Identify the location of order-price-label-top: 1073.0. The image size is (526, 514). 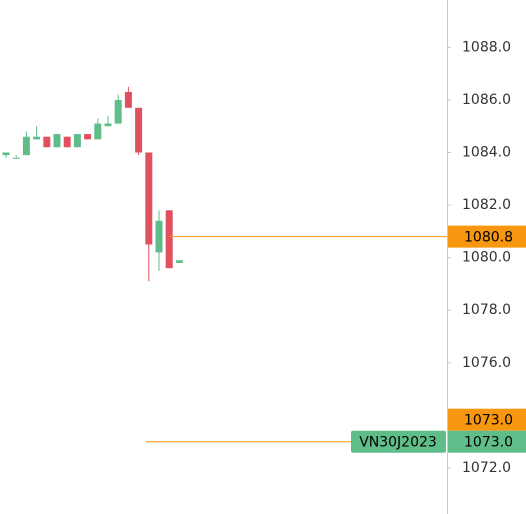
(488, 421).